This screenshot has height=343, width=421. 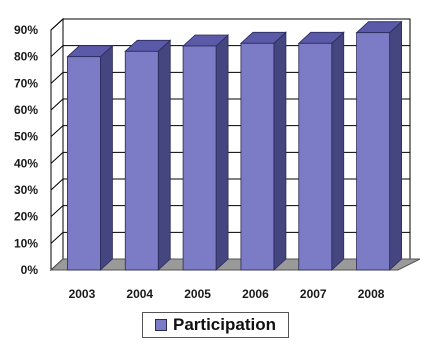 I want to click on legend: Participation, so click(x=215, y=325).